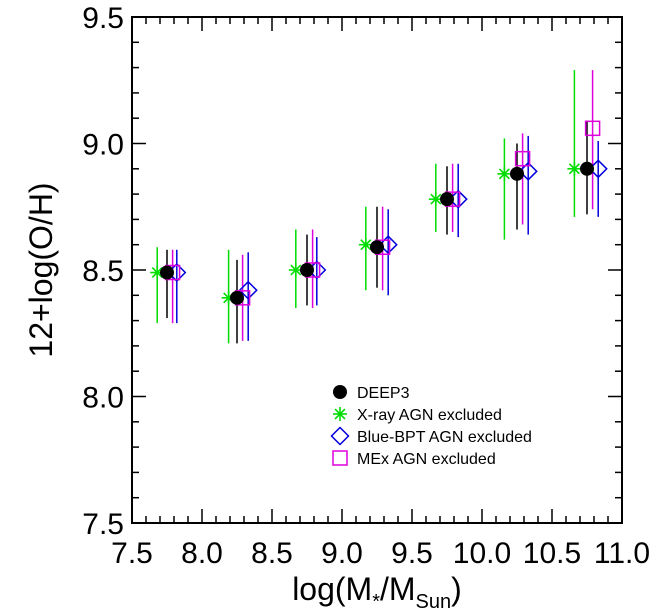  What do you see at coordinates (376, 600) in the screenshot?
I see `x-title-sub1: *` at bounding box center [376, 600].